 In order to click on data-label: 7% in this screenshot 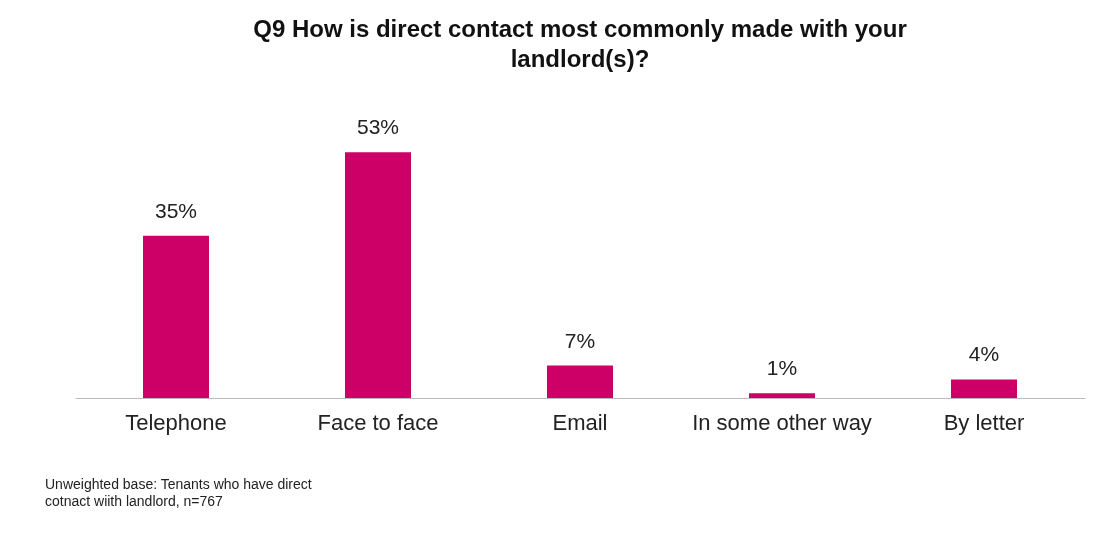, I will do `click(580, 340)`.